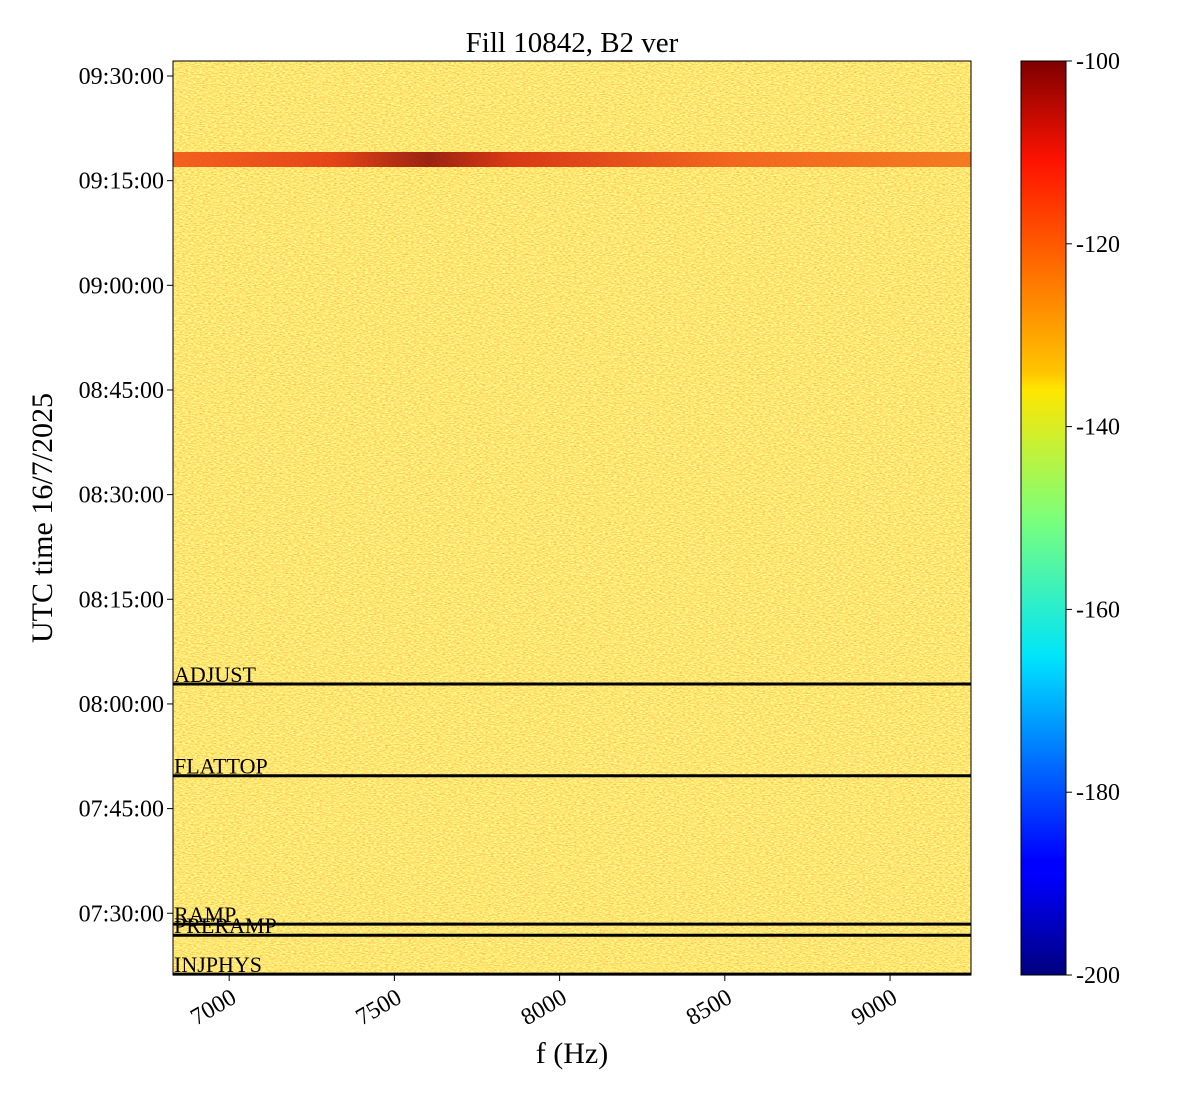 The height and width of the screenshot is (1105, 1200). What do you see at coordinates (1098, 610) in the screenshot?
I see `colorbar-tick-label: -160` at bounding box center [1098, 610].